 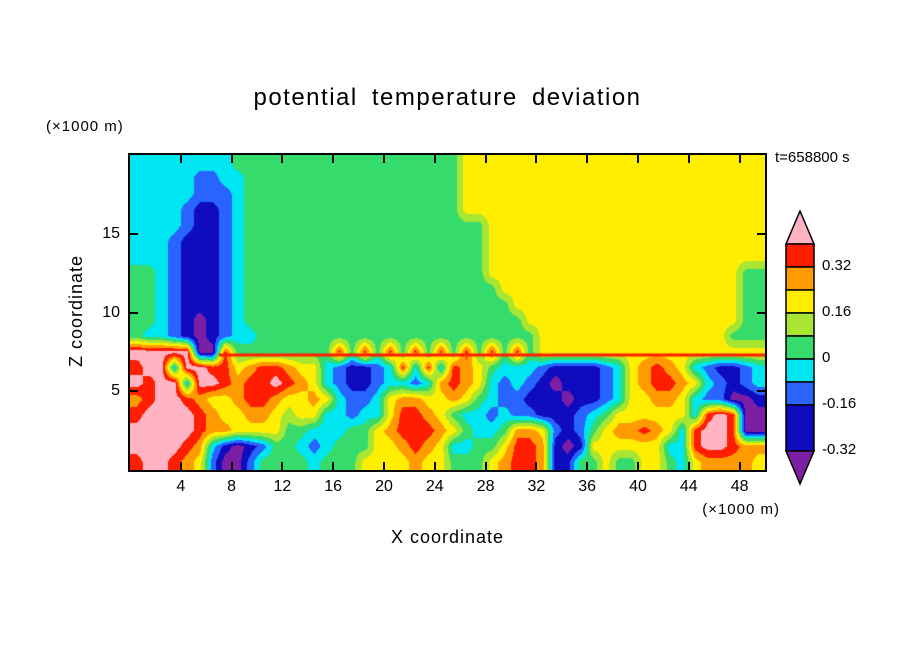 I want to click on x-tick-label: 32, so click(x=536, y=486).